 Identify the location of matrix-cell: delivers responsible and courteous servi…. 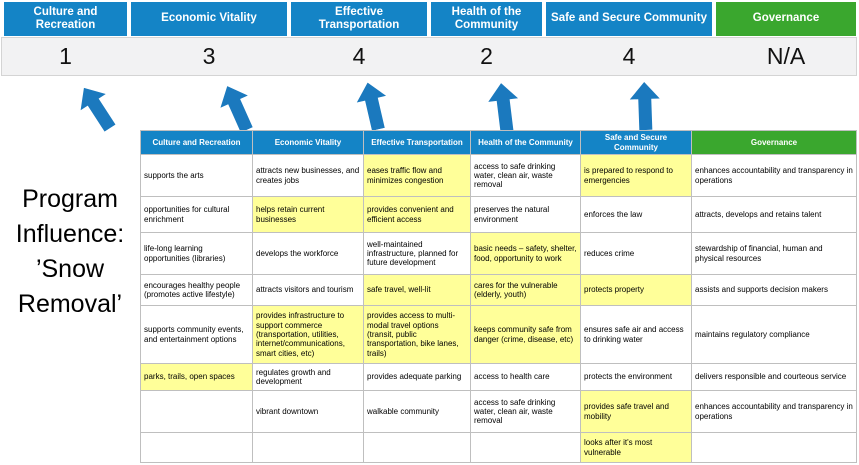
(774, 377).